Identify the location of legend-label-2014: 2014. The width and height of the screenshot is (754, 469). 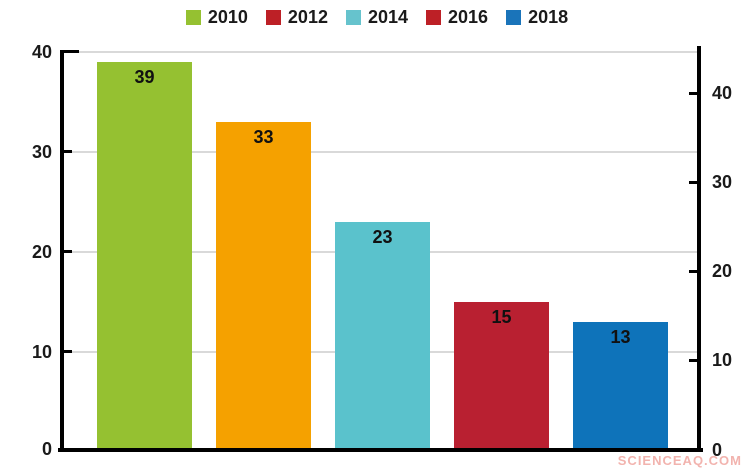
(388, 17).